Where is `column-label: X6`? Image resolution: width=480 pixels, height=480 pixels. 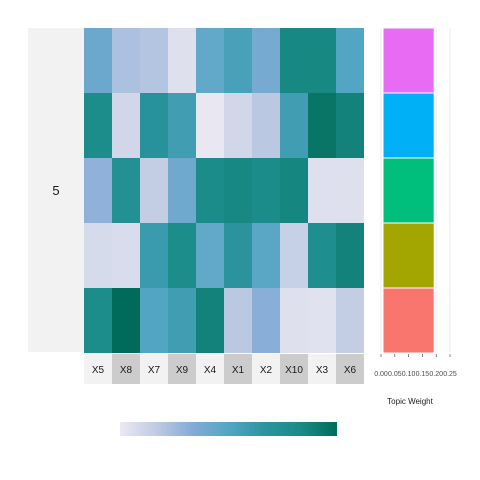
column-label: X6 is located at coordinates (350, 370).